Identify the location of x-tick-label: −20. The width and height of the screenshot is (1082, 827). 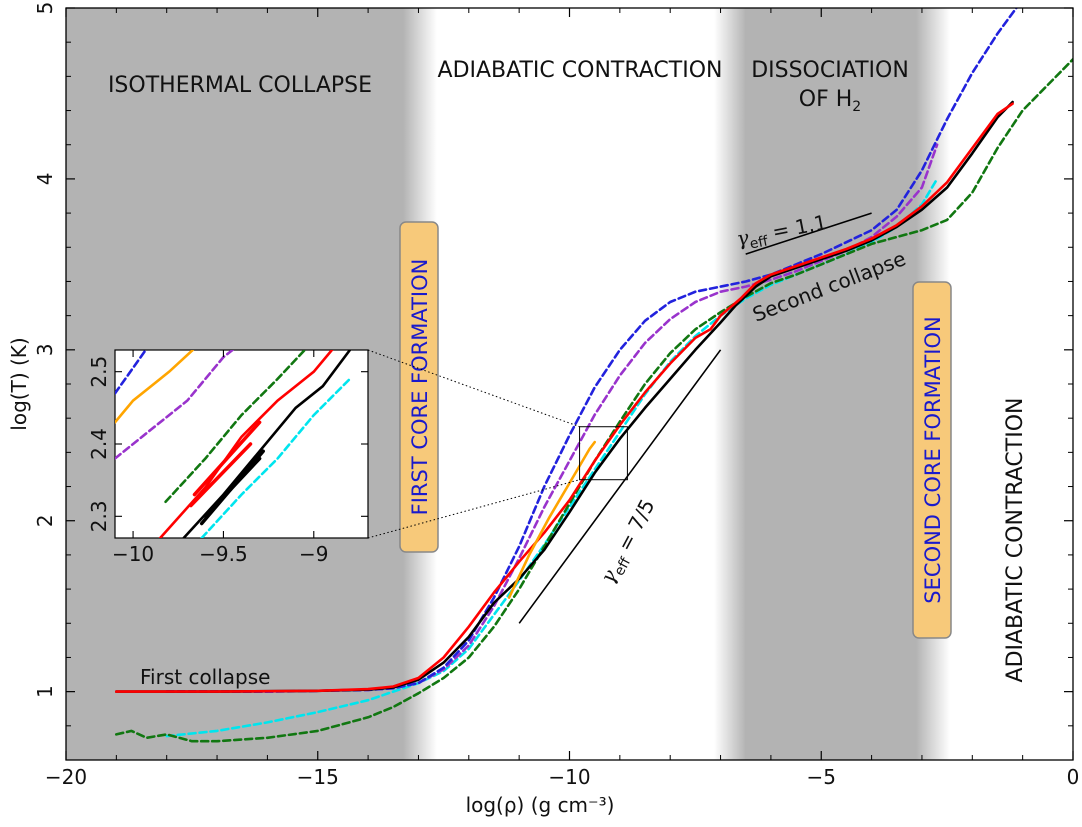
(66, 777).